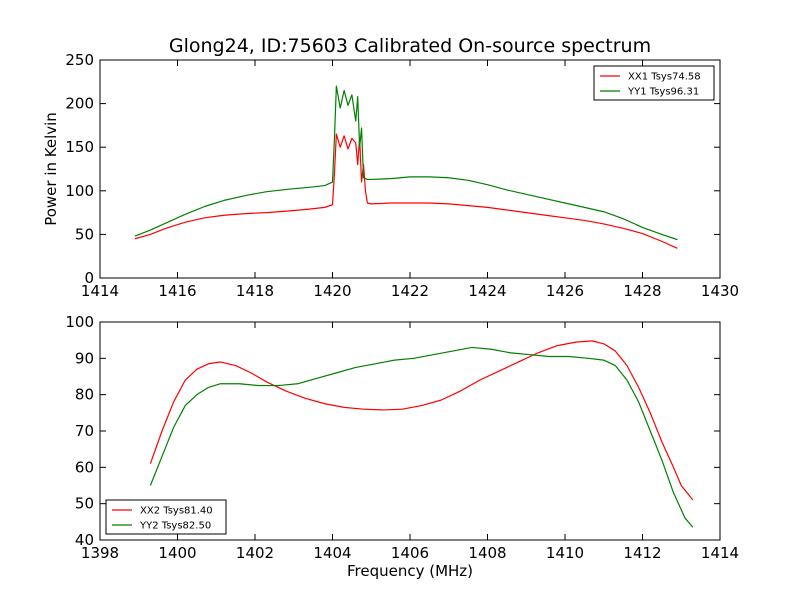 The width and height of the screenshot is (800, 600). What do you see at coordinates (410, 291) in the screenshot?
I see `x-tick-label: 1422` at bounding box center [410, 291].